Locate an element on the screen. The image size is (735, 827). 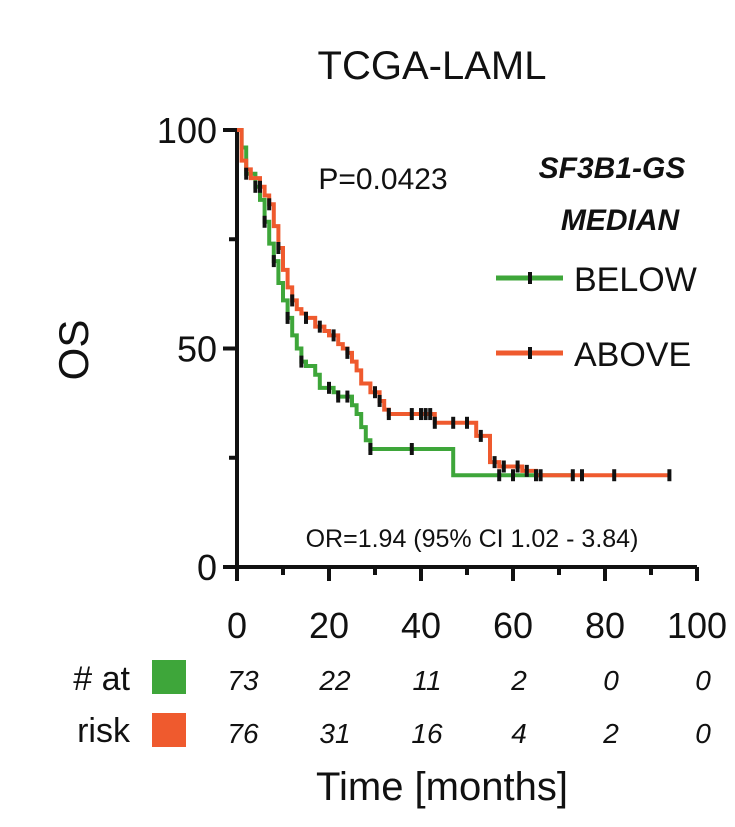
y-tick-label: 100 is located at coordinates (187, 130).